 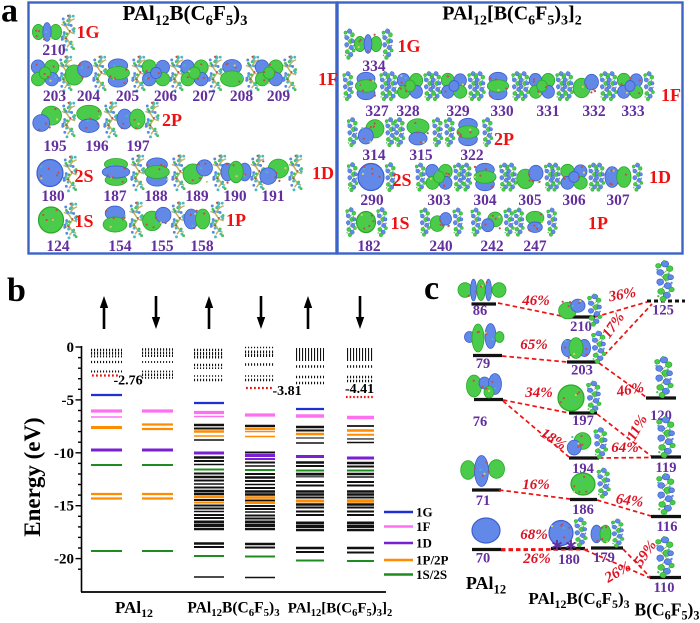 What do you see at coordinates (128, 381) in the screenshot?
I see `svg-text: -2.76` at bounding box center [128, 381].